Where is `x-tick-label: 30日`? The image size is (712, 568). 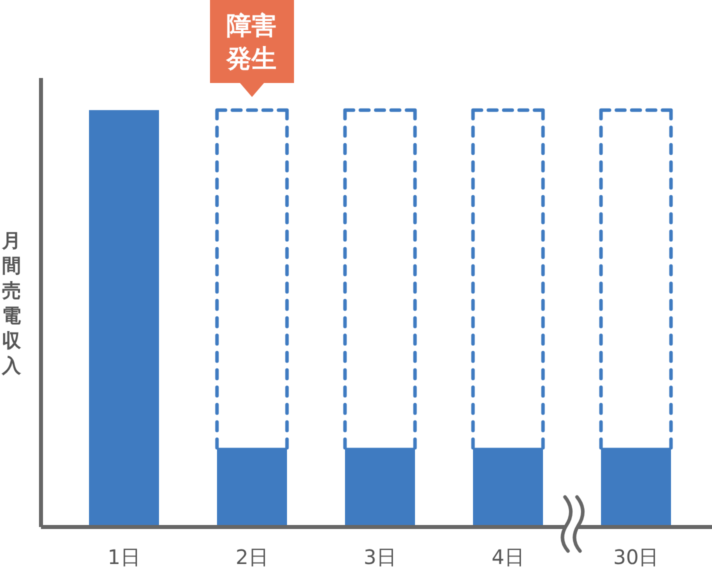 x-tick-label: 30日 is located at coordinates (636, 556).